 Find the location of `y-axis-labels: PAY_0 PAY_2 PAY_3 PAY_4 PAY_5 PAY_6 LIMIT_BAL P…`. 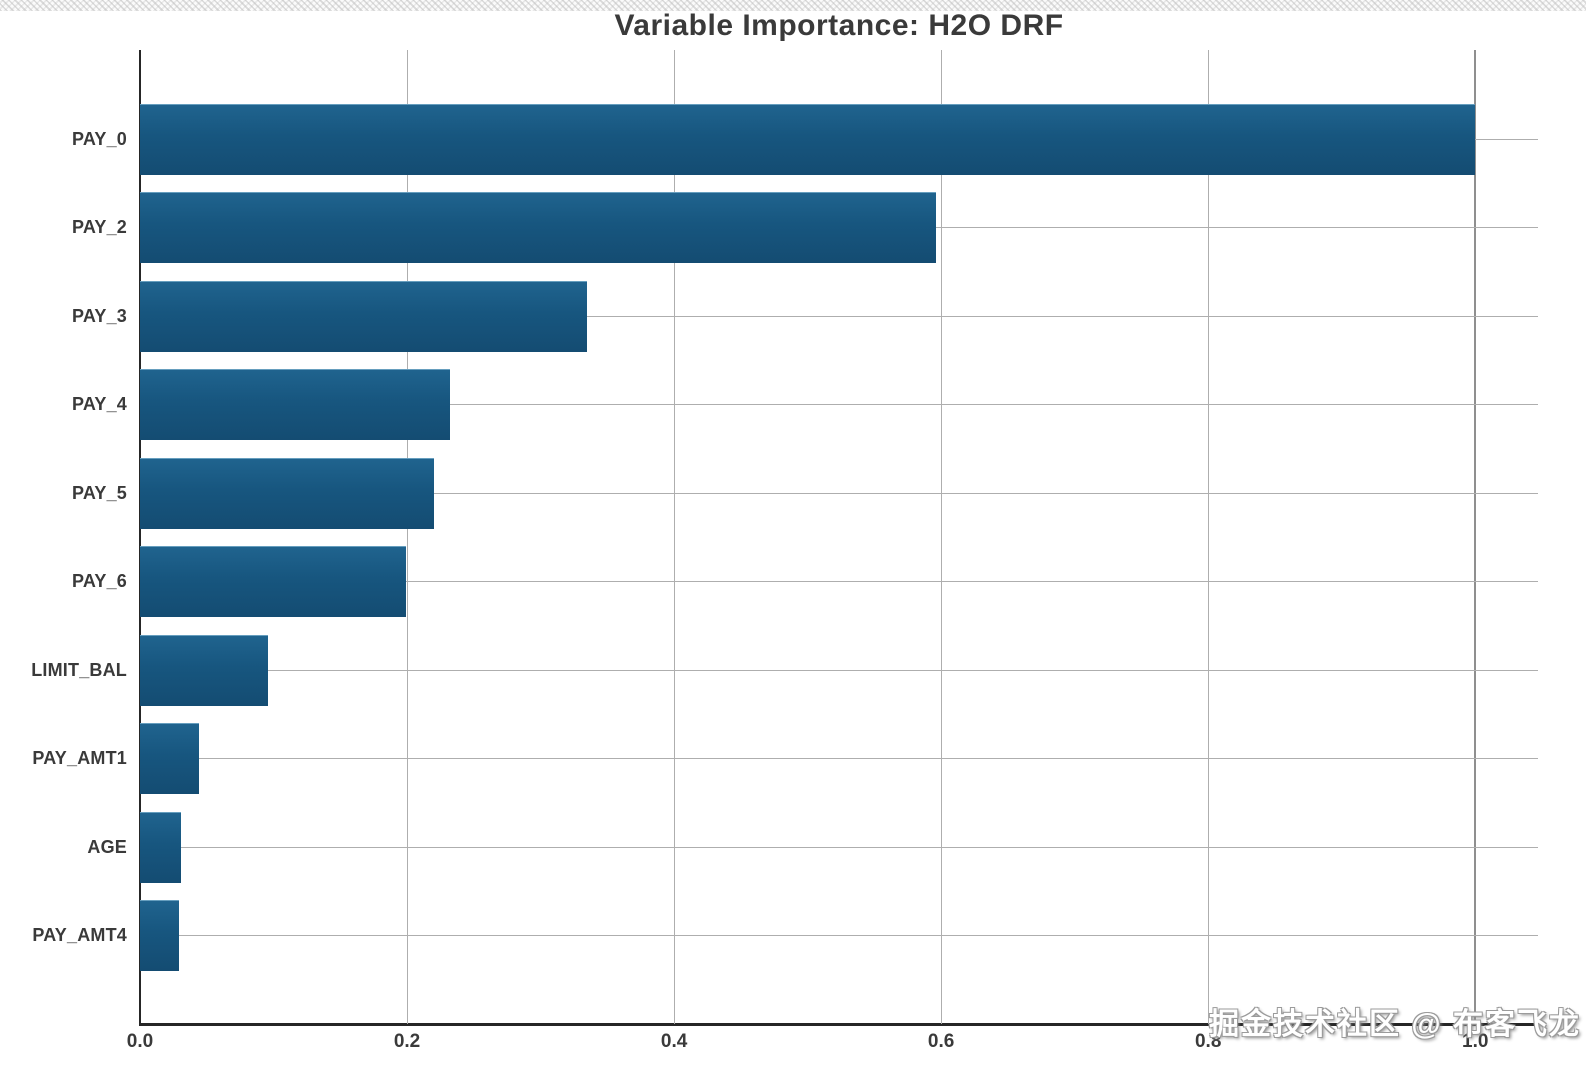

y-axis-labels: PAY_0 PAY_2 PAY_3 PAY_4 PAY_5 PAY_6 LIMIT_BAL P… is located at coordinates (63, 537).